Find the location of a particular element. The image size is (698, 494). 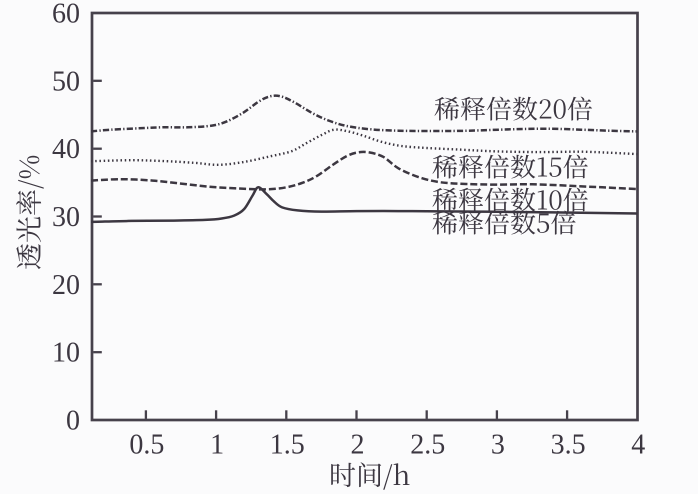

svg-text: 10 is located at coordinates (66, 353).